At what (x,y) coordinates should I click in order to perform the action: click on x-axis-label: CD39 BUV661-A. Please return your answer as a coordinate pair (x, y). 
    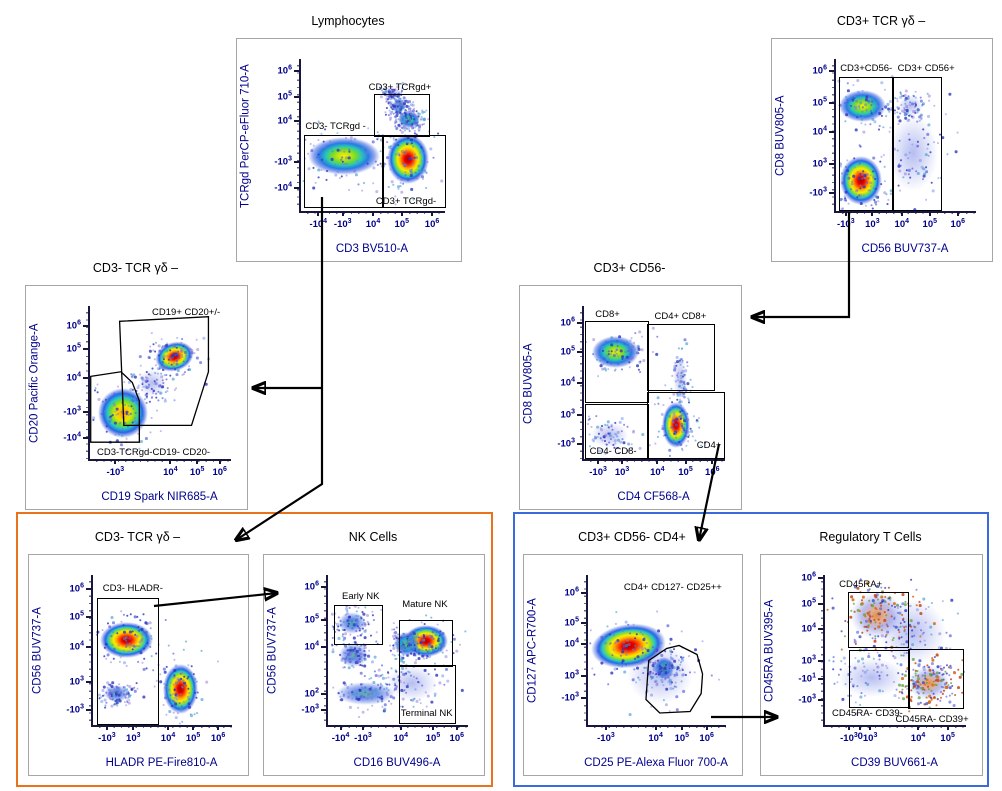
    Looking at the image, I should click on (894, 763).